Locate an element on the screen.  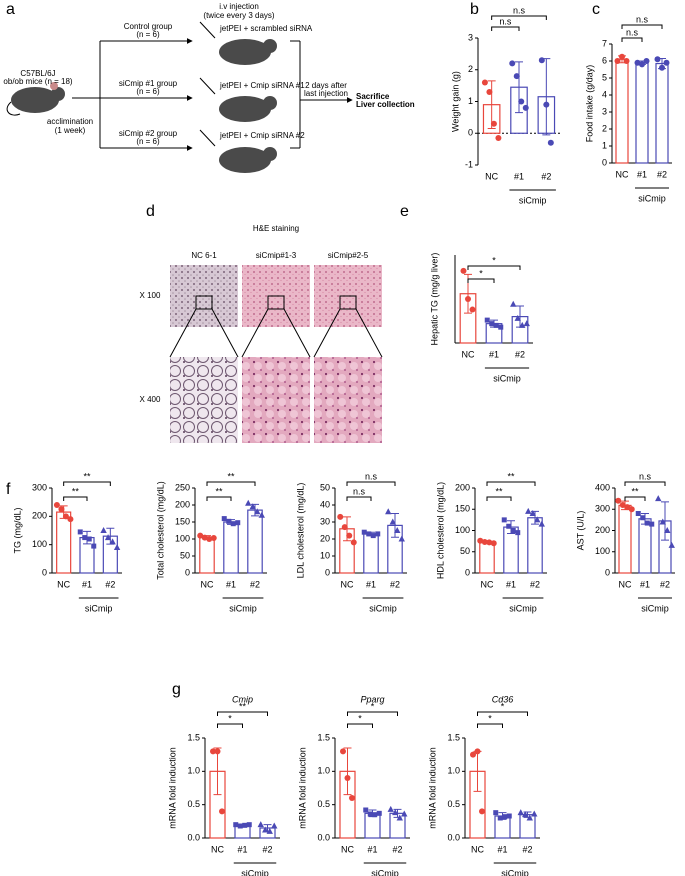
endpoint-label: Sacrifice is located at coordinates (373, 96).